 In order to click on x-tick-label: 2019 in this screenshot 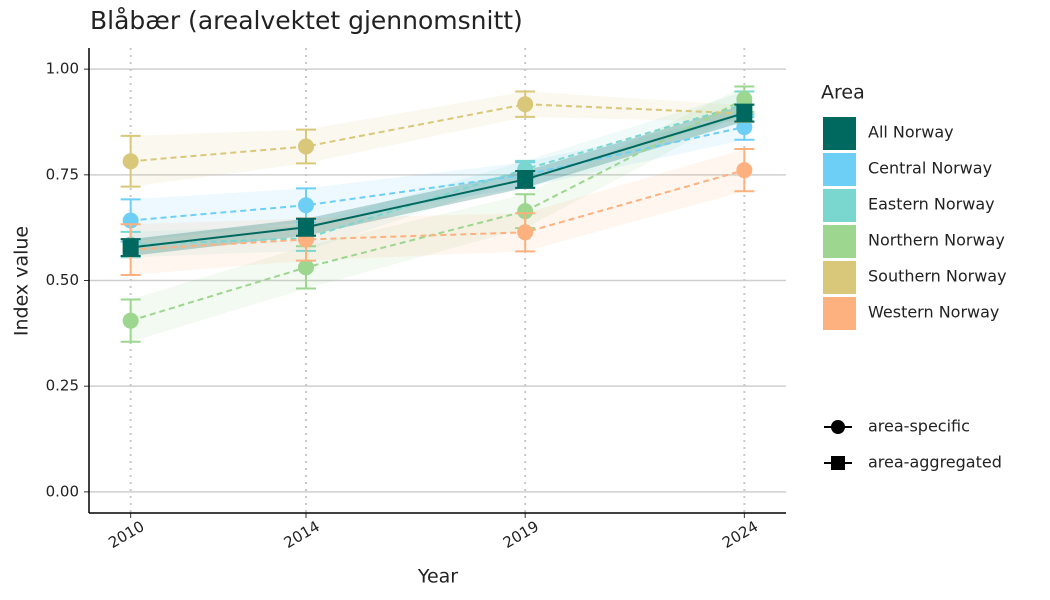, I will do `click(521, 534)`.